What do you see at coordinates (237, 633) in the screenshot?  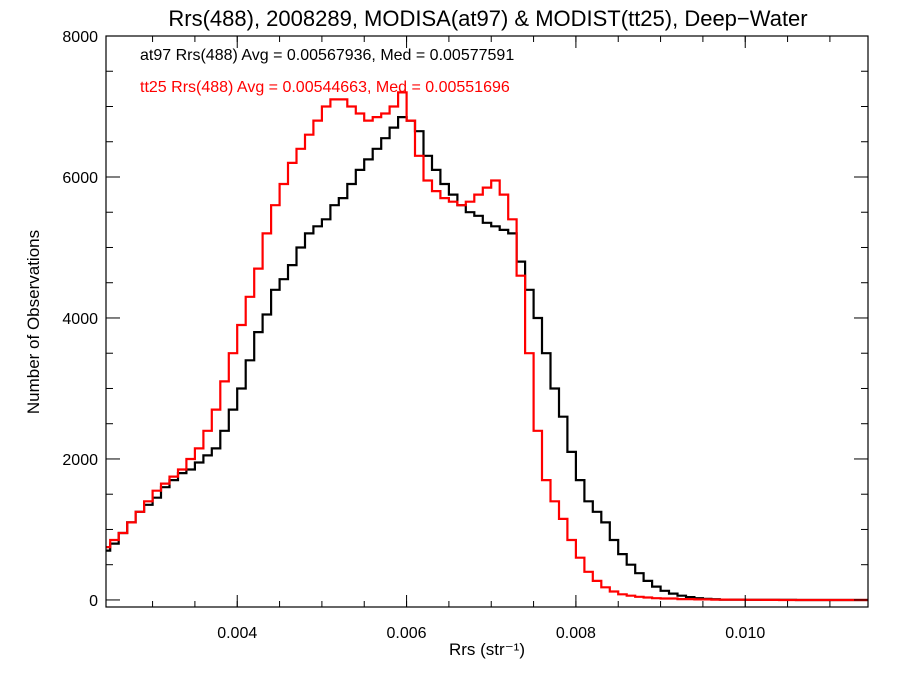 I see `x-tick-label: 0.004` at bounding box center [237, 633].